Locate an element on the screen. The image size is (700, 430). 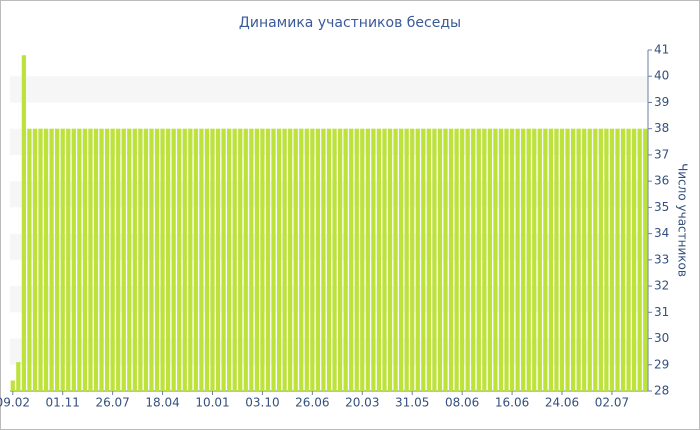
y-tick-label: 28 is located at coordinates (661, 391).